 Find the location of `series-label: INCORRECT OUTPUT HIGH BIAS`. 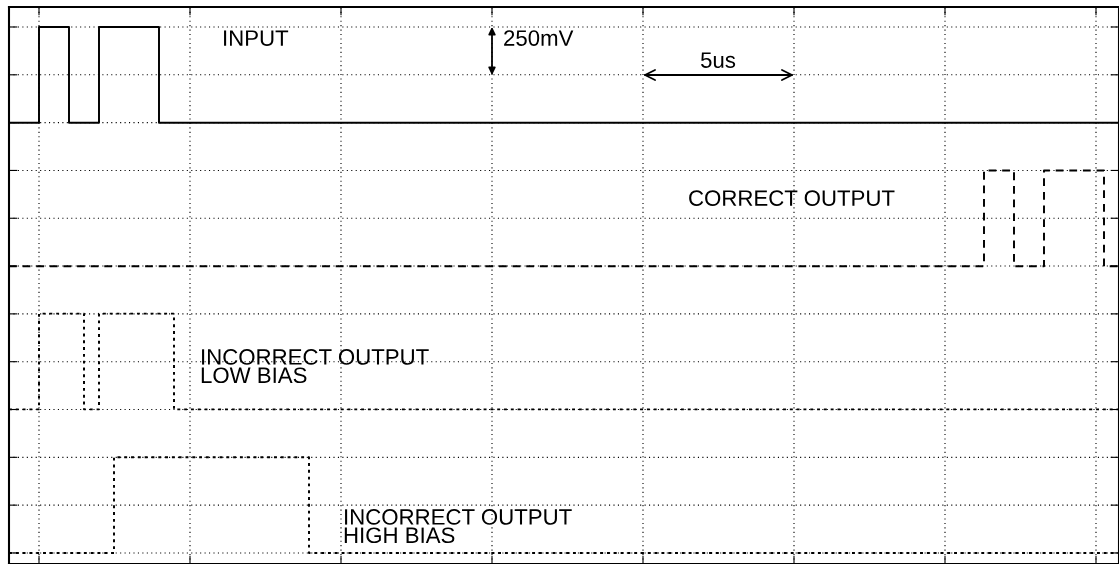

series-label: INCORRECT OUTPUT HIGH BIAS is located at coordinates (458, 526).